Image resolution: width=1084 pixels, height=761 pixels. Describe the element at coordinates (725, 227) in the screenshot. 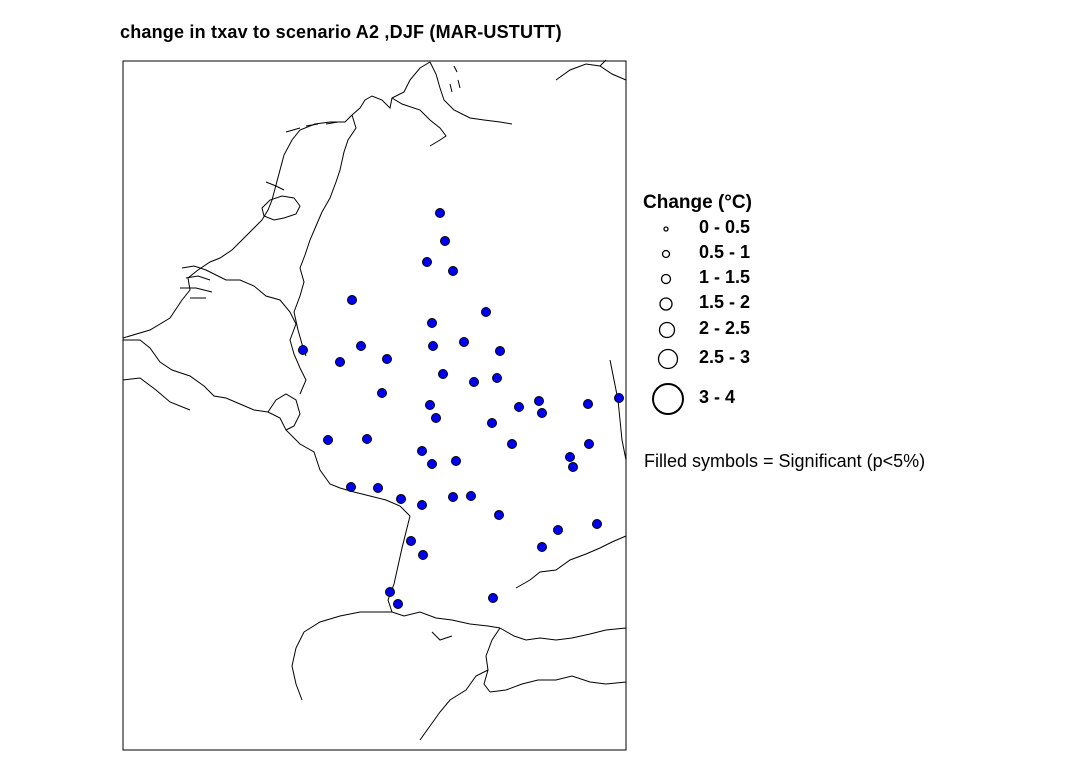

I see `legend-label-0: 0 - 0.5` at that location.